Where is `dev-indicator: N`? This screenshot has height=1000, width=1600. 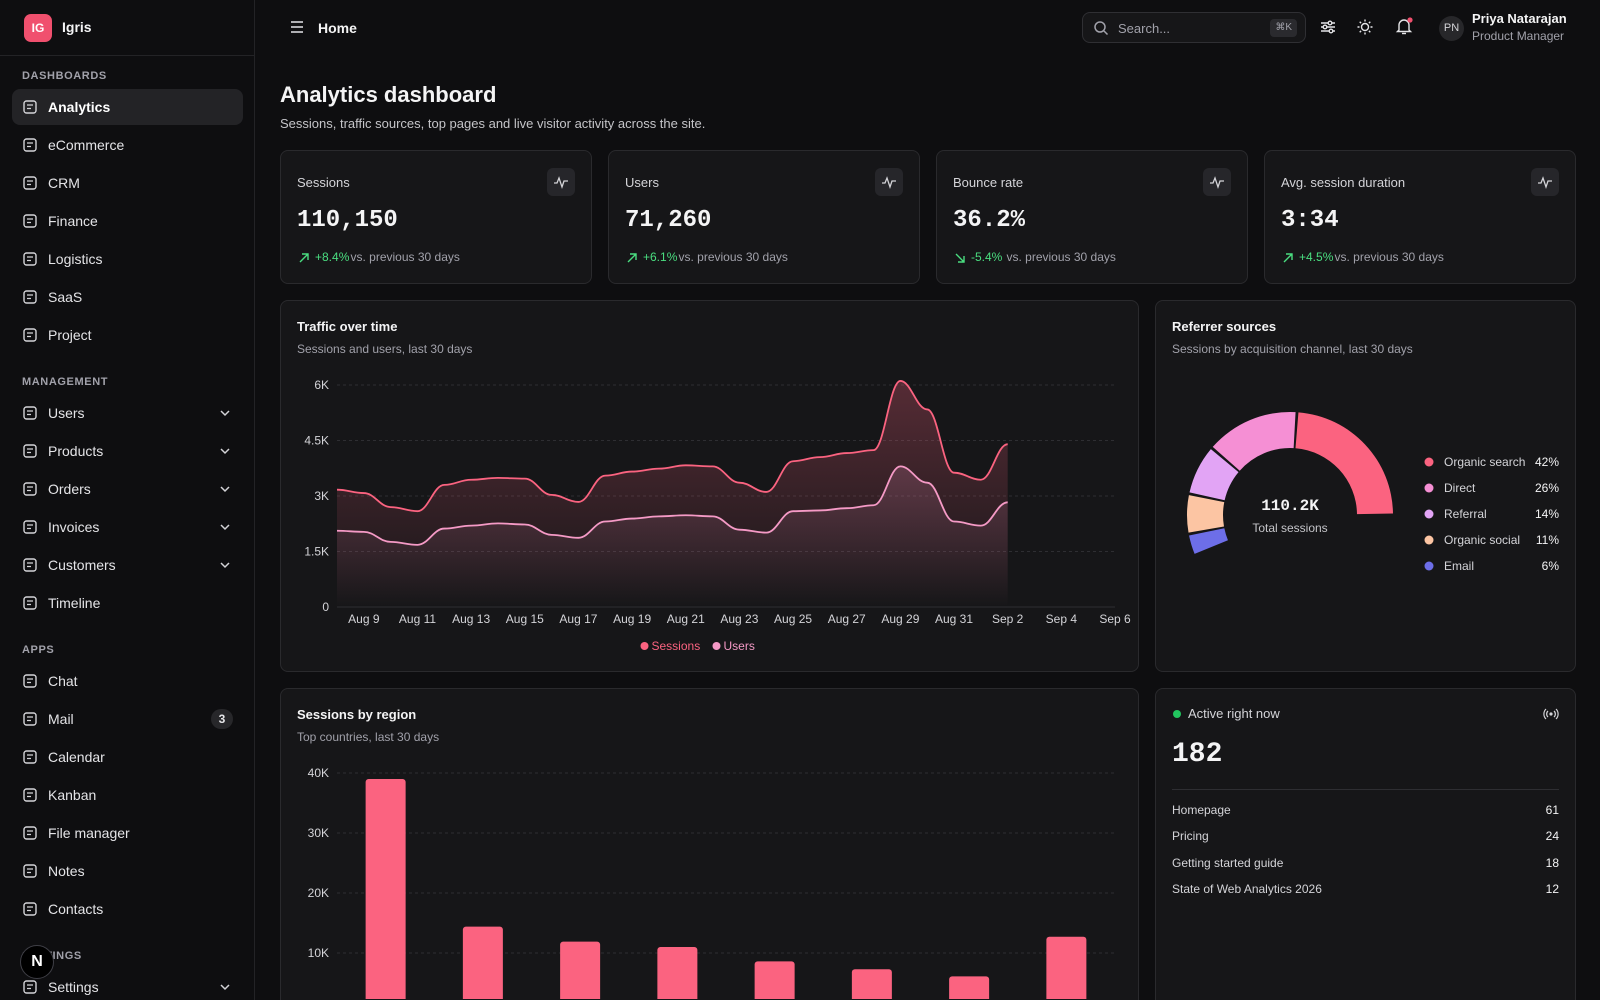 dev-indicator: N is located at coordinates (37, 962).